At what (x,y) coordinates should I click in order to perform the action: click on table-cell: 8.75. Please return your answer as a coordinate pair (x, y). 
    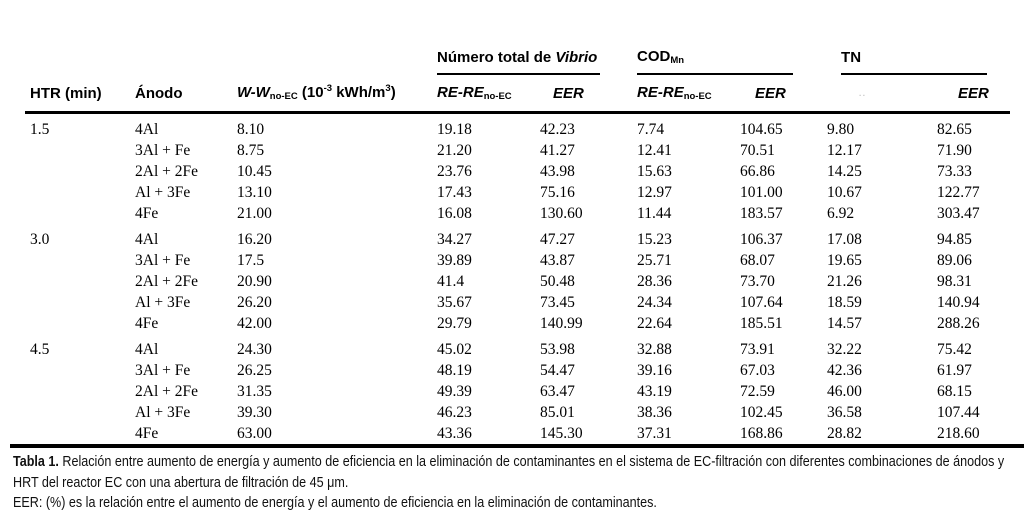
    Looking at the image, I should click on (251, 150).